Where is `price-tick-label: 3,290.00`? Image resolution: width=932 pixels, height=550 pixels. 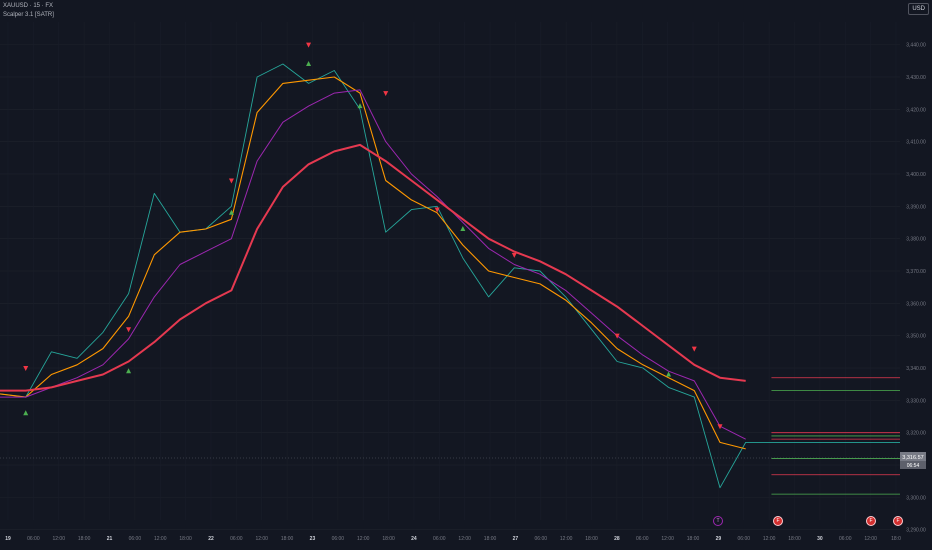 price-tick-label: 3,290.00 is located at coordinates (916, 531).